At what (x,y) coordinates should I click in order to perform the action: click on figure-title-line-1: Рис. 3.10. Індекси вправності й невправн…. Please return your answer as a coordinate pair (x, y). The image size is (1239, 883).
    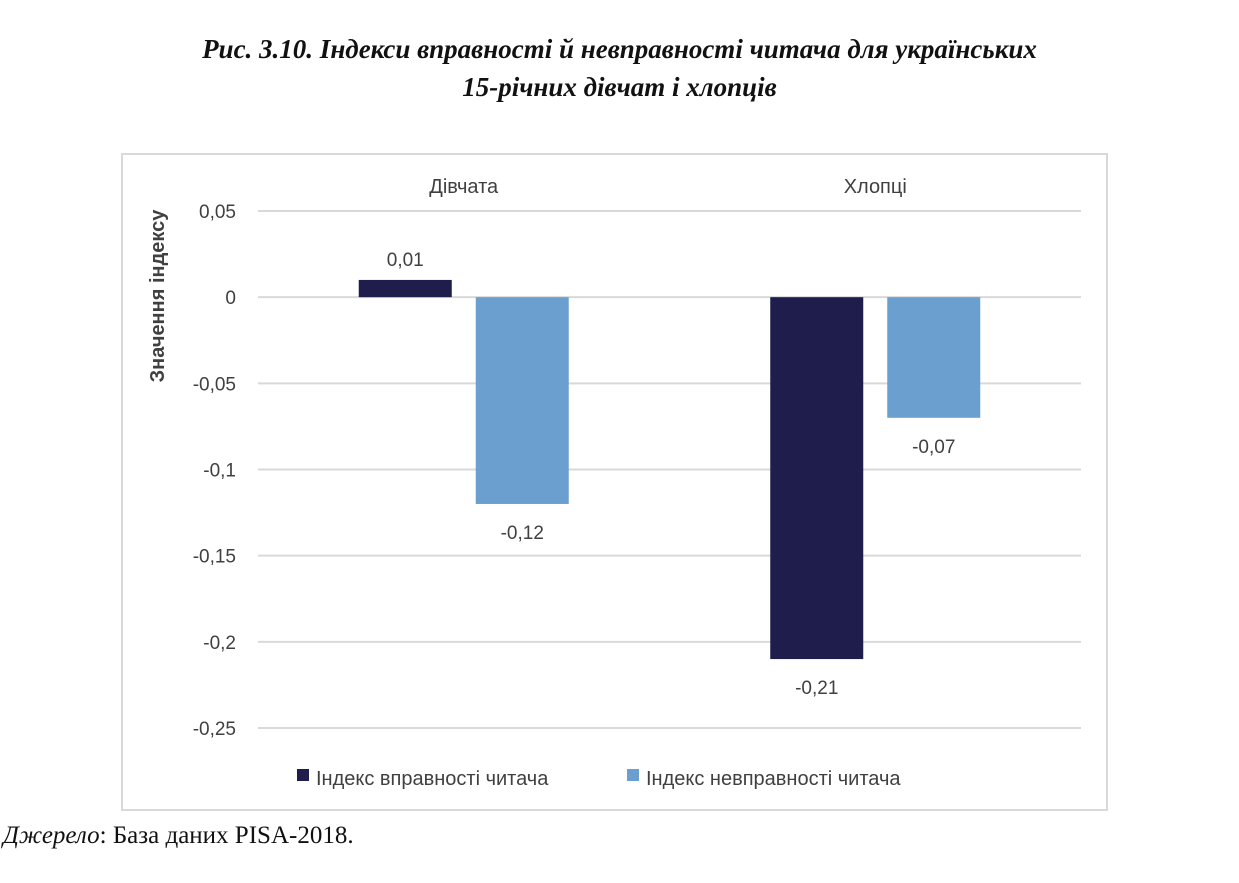
    Looking at the image, I should click on (619, 49).